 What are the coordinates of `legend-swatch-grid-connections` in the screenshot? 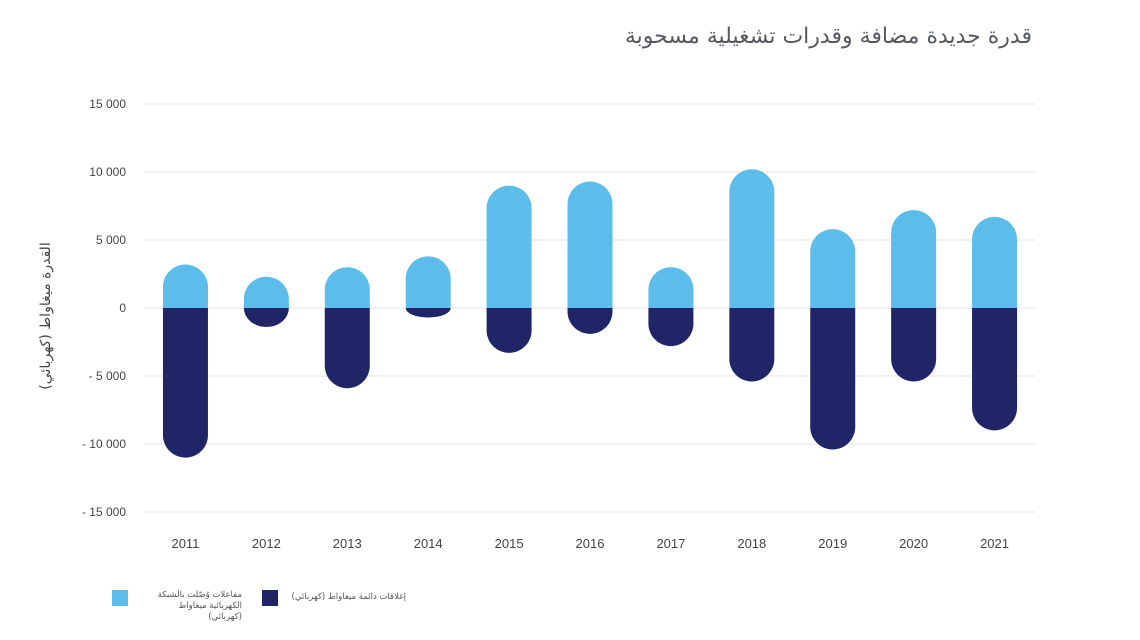 It's located at (120, 598).